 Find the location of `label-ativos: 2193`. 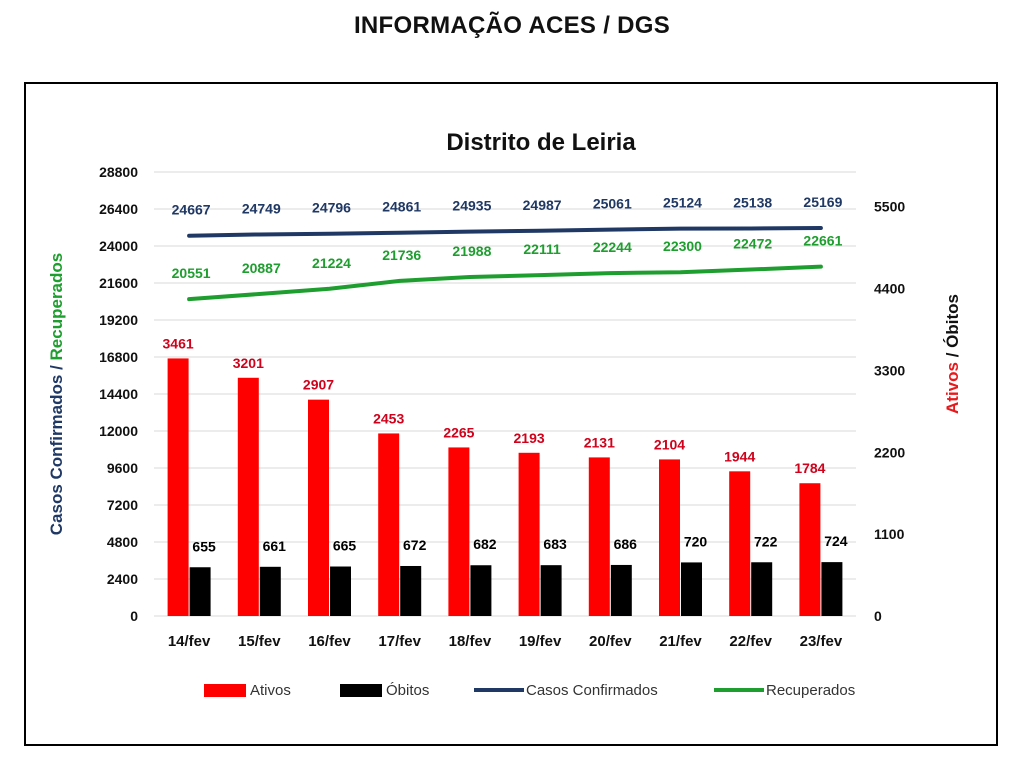

label-ativos: 2193 is located at coordinates (529, 438).